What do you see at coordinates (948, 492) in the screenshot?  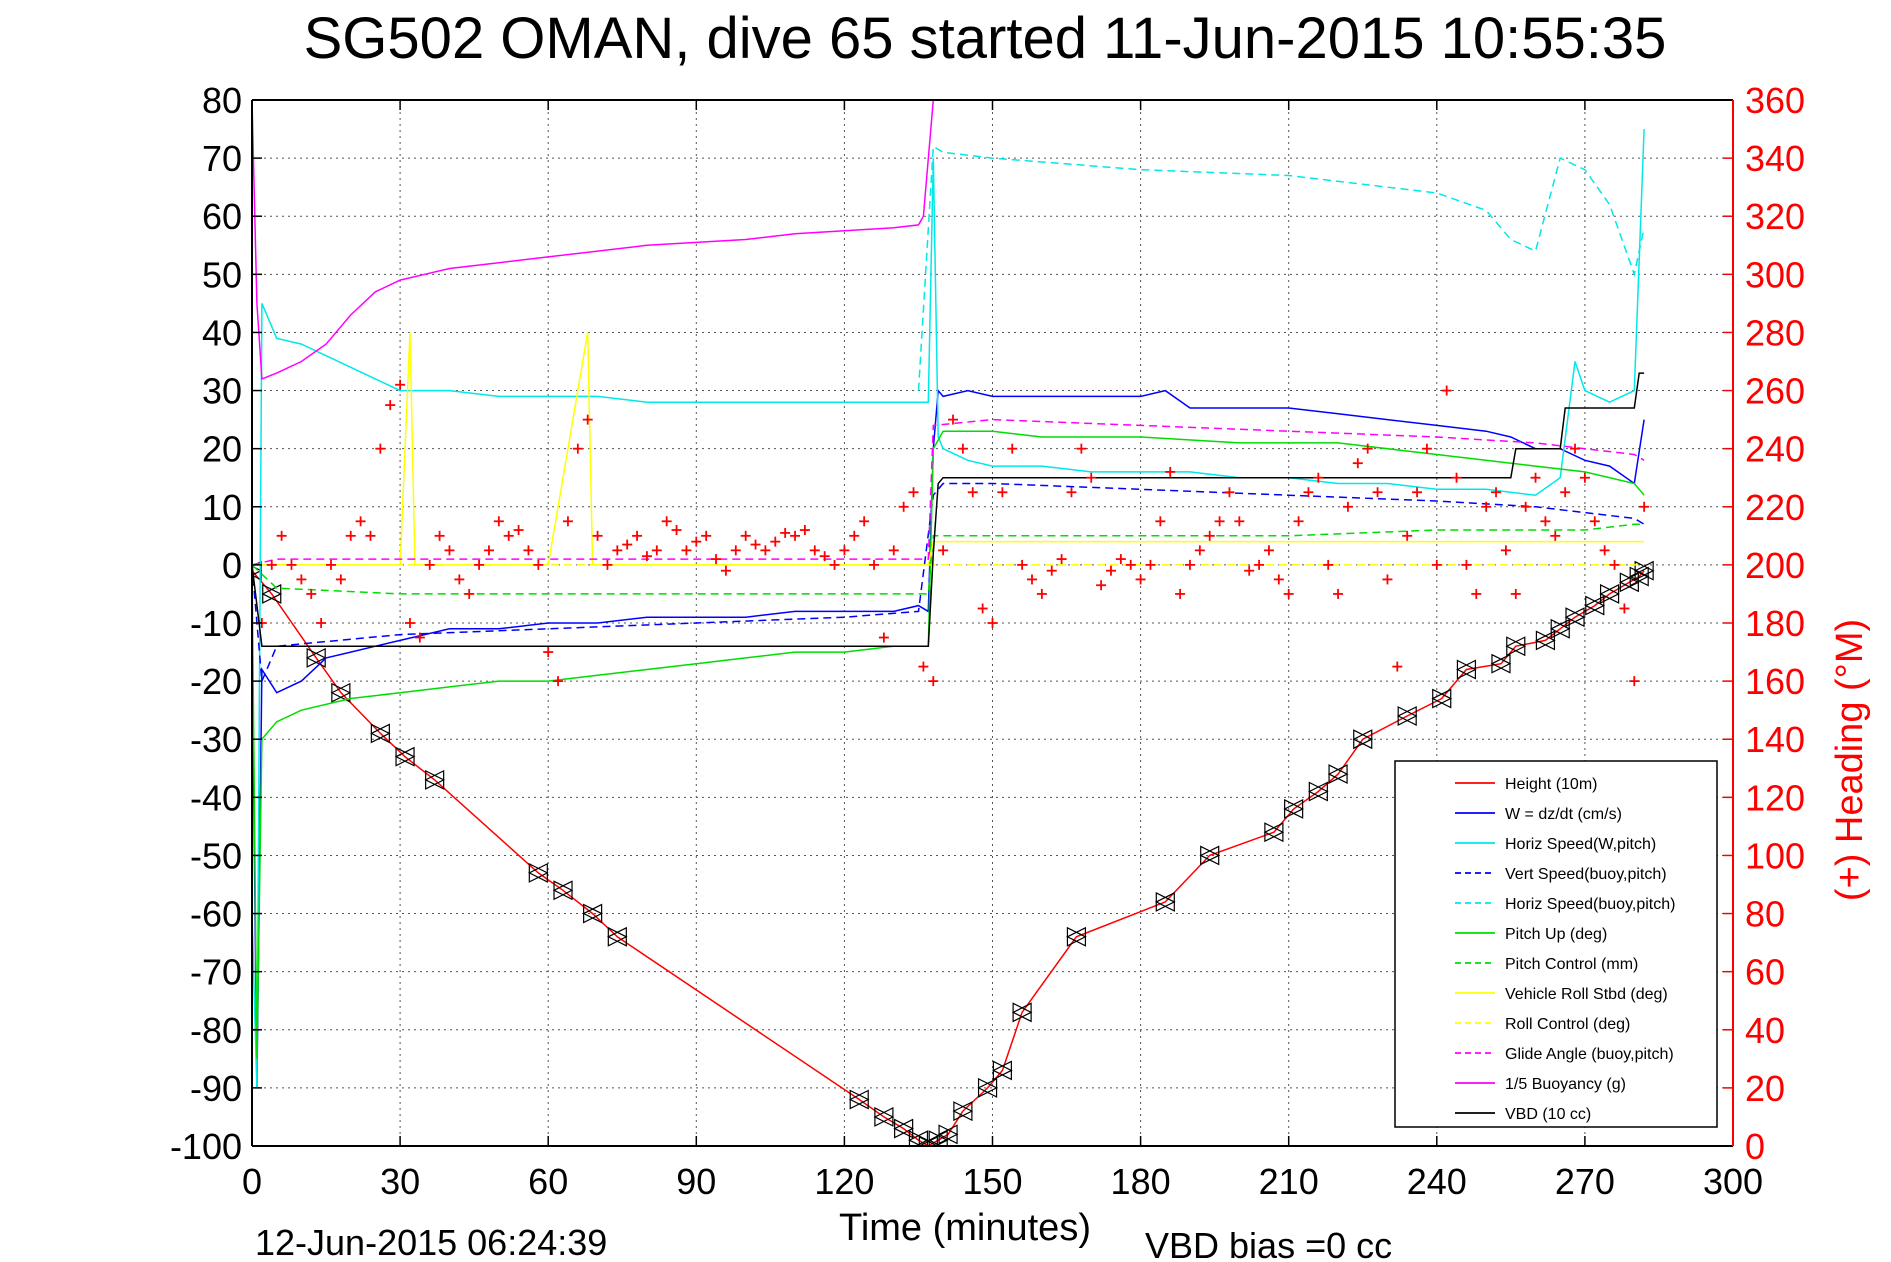 I see `series-line-glide-angle-buoy-pitch` at bounding box center [948, 492].